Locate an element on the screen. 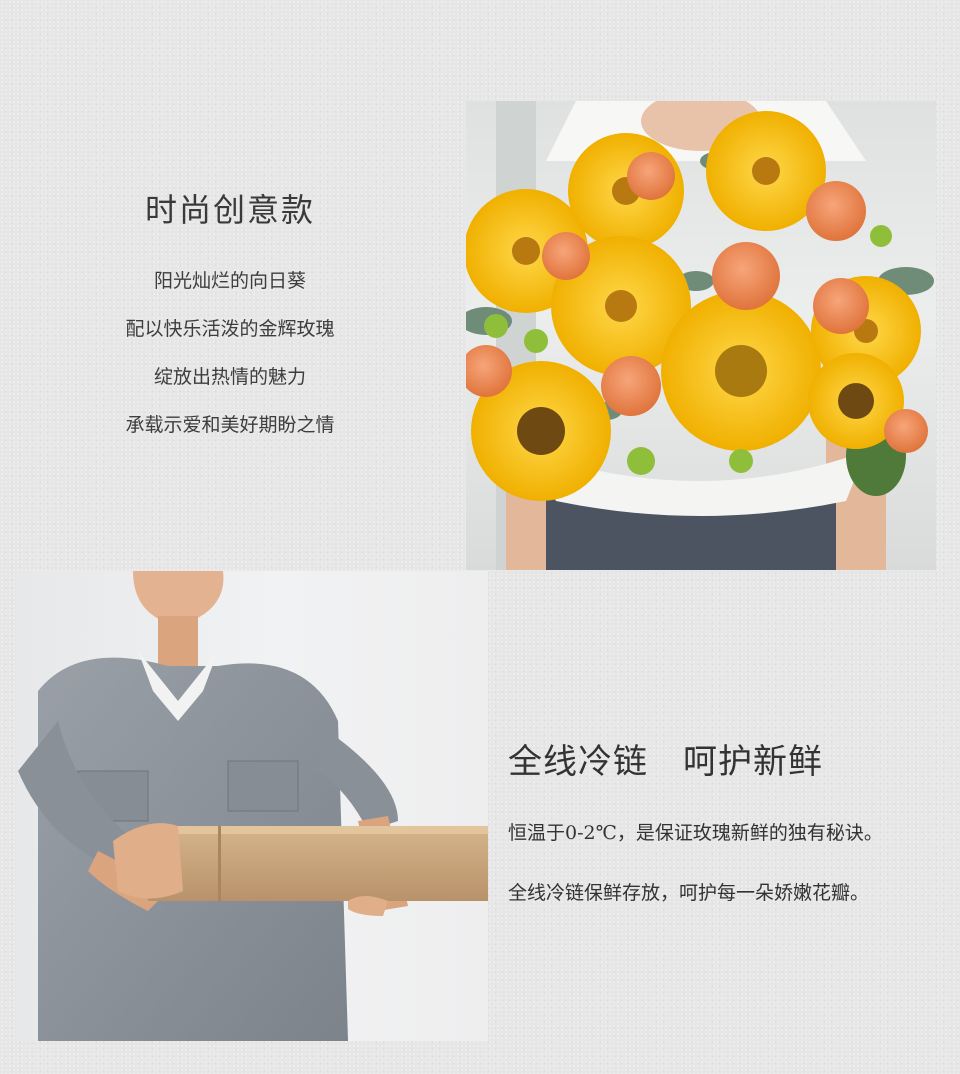 This screenshot has height=1074, width=960. coldchain-title: 全线冷链 呵护新鲜 is located at coordinates (665, 762).